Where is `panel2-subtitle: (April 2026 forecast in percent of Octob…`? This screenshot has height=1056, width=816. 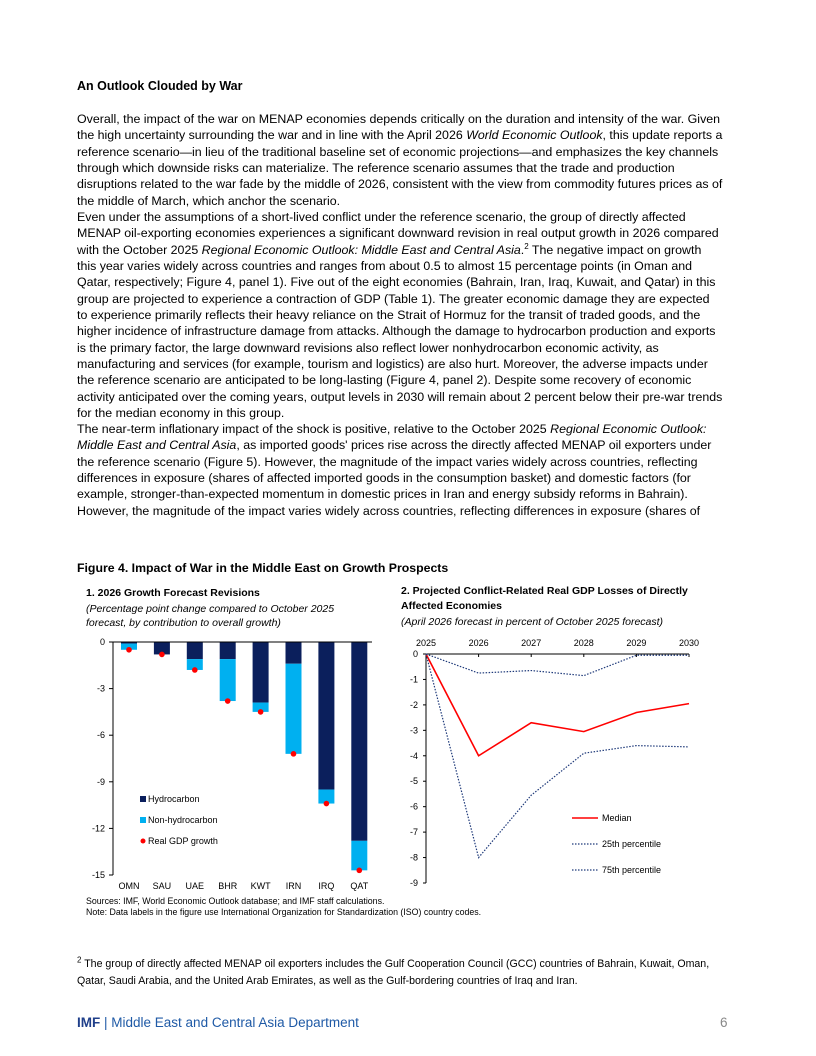 panel2-subtitle: (April 2026 forecast in percent of Octob… is located at coordinates (532, 622).